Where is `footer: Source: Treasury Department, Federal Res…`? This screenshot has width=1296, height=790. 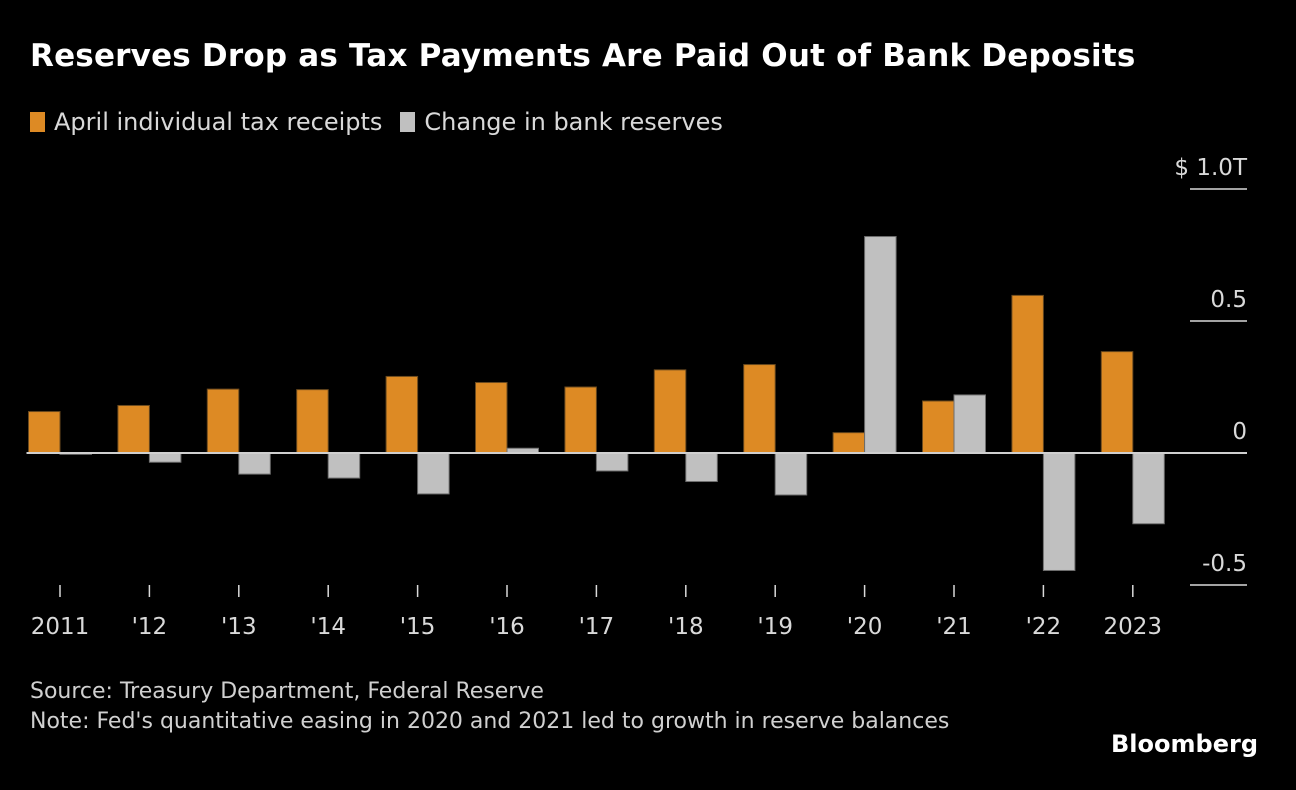 footer: Source: Treasury Department, Federal Res… is located at coordinates (505, 707).